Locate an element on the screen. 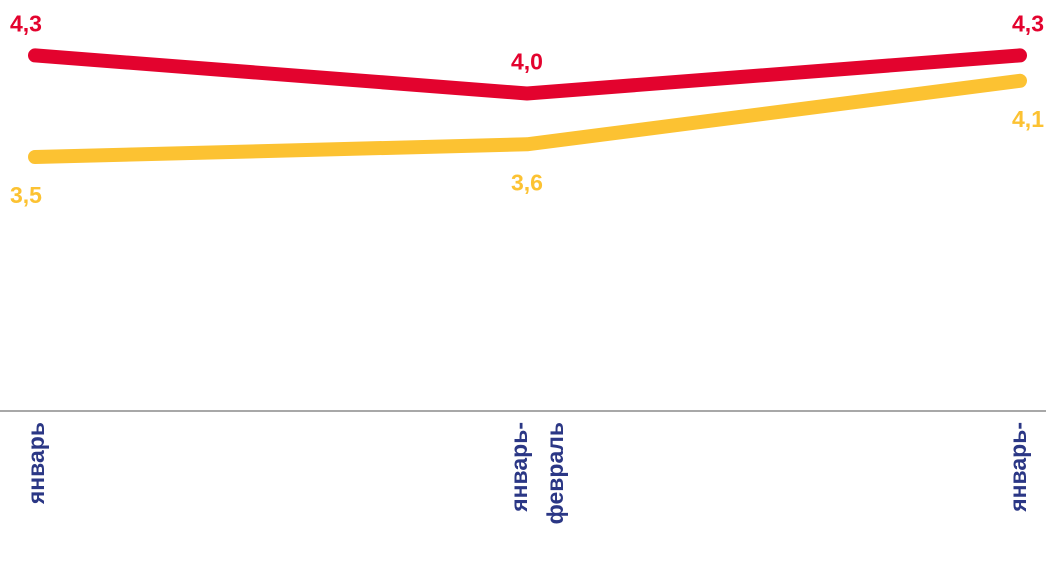 This screenshot has width=1046, height=572. value-label: 4,1 is located at coordinates (1028, 119).